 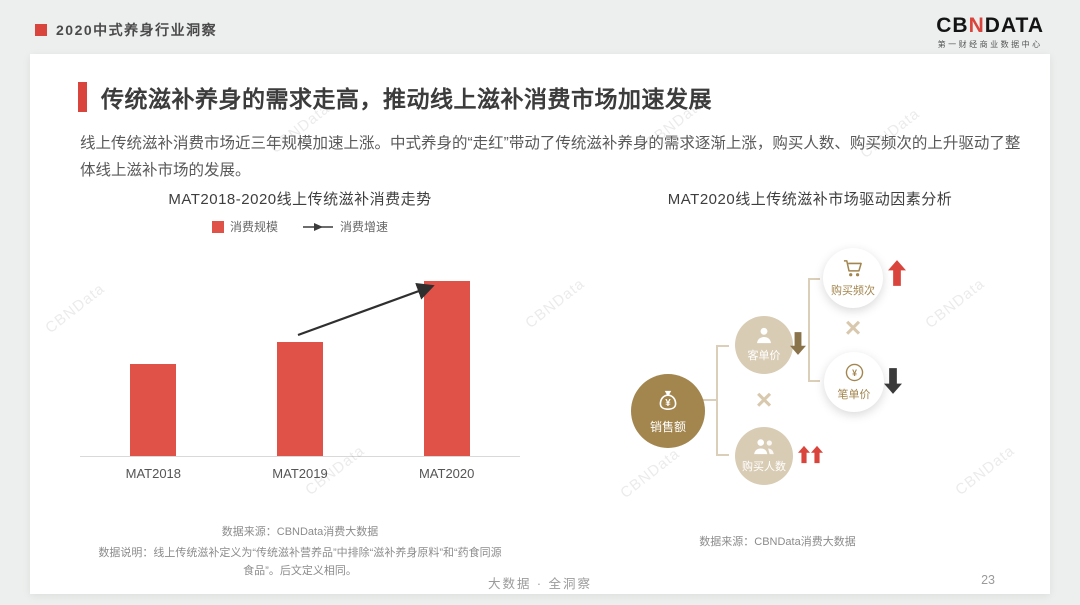 What do you see at coordinates (1014, 25) in the screenshot?
I see `logo-suffix: DATA` at bounding box center [1014, 25].